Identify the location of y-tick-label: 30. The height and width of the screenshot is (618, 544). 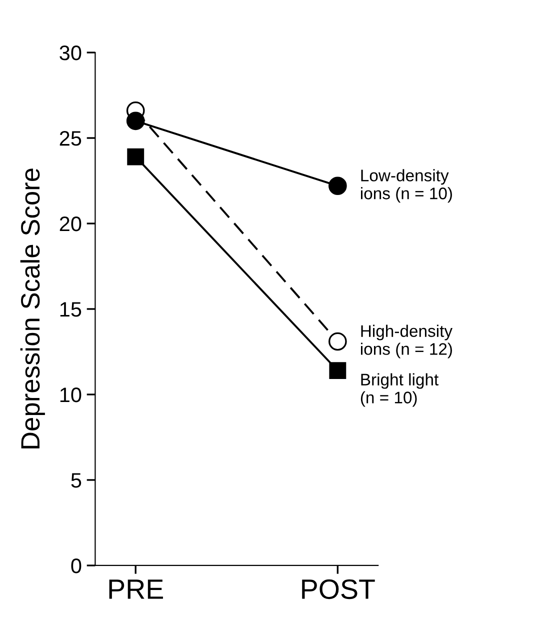
(71, 53).